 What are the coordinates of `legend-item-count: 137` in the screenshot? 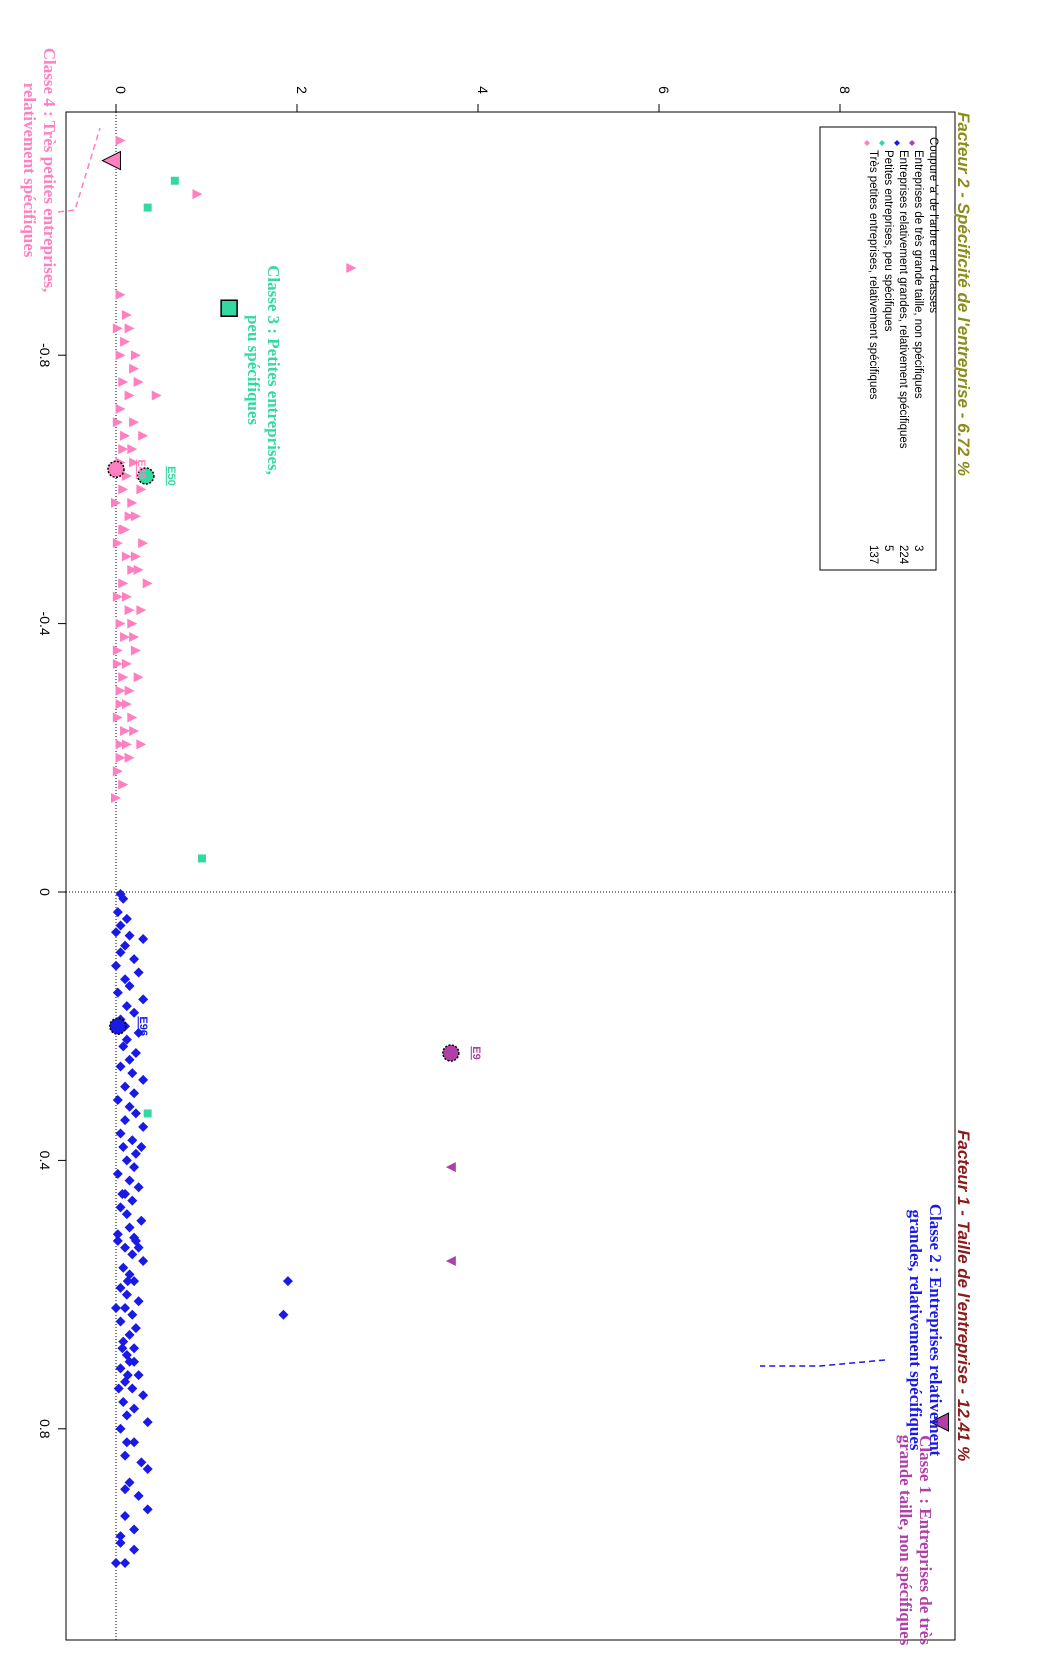 It's located at (873, 554).